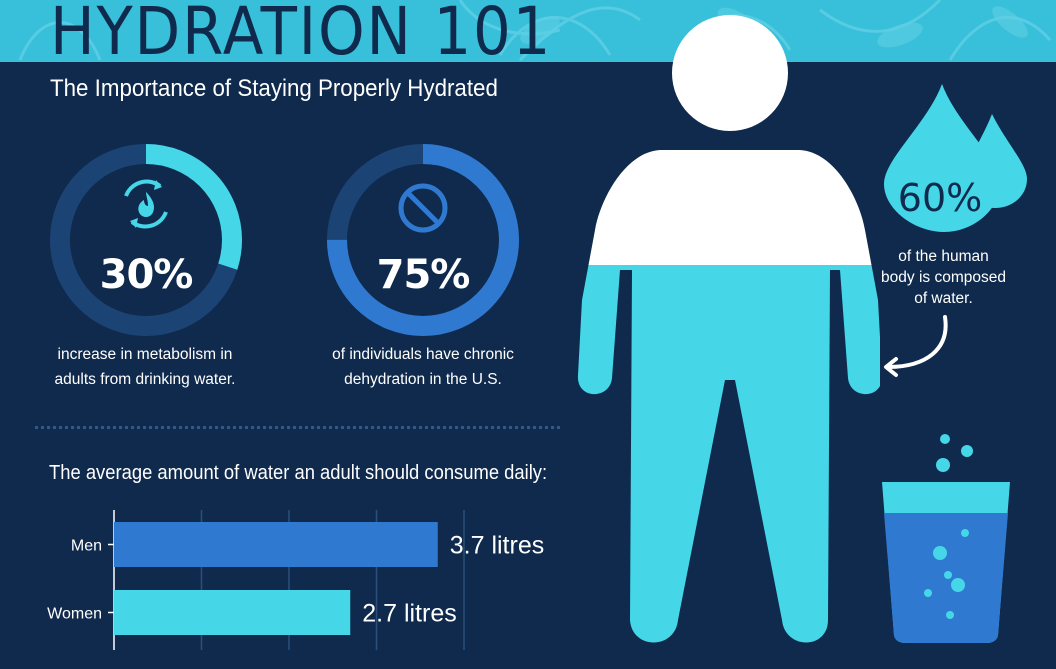 The width and height of the screenshot is (1056, 669). What do you see at coordinates (145, 379) in the screenshot?
I see `metabolism-caption-line-2: adults from drinking water.` at bounding box center [145, 379].